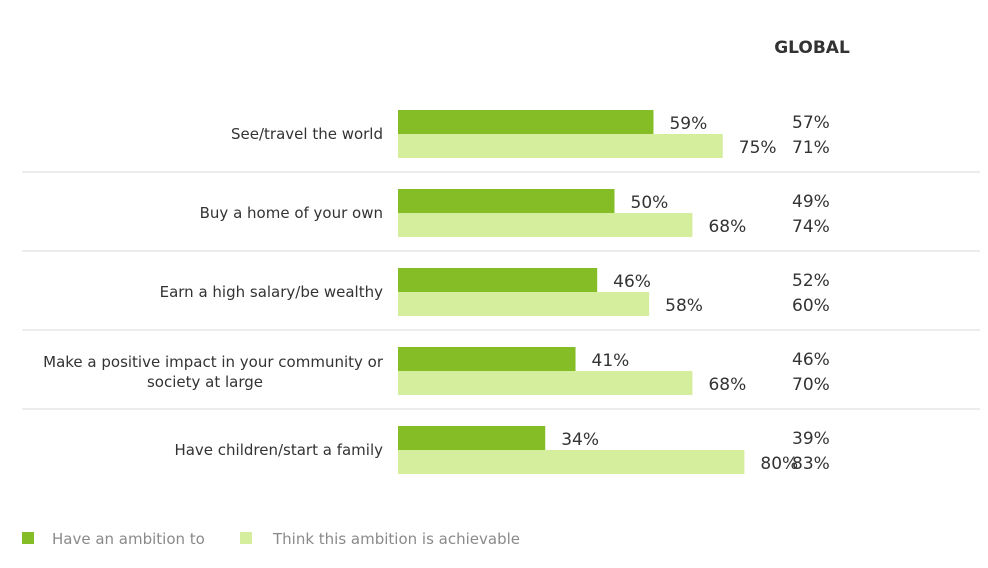  Describe the element at coordinates (811, 148) in the screenshot. I see `global-value-achievable: 71%` at that location.